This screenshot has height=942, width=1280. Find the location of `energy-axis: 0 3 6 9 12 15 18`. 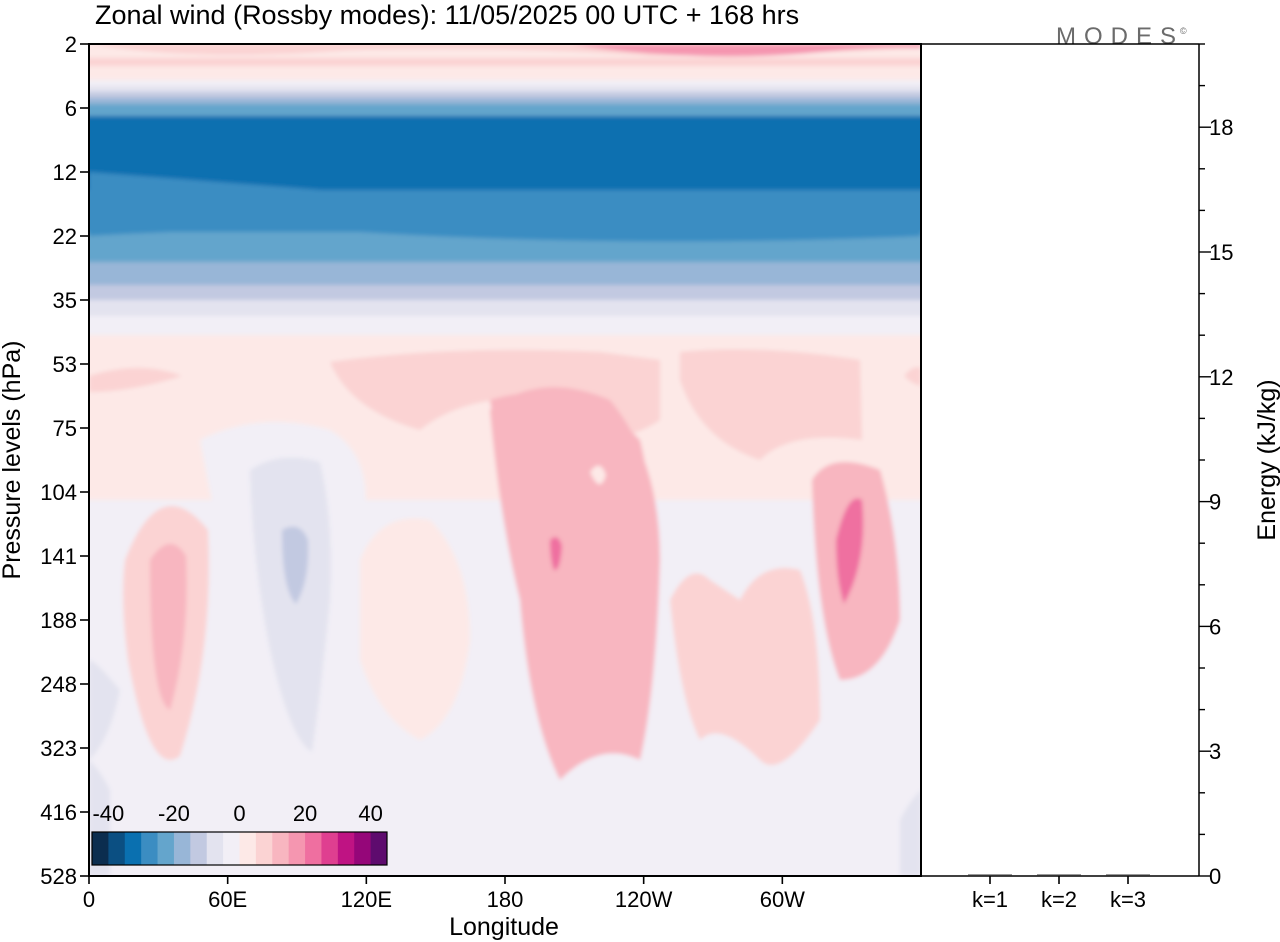

energy-axis: 0 3 6 9 12 15 18 is located at coordinates (1216, 466).